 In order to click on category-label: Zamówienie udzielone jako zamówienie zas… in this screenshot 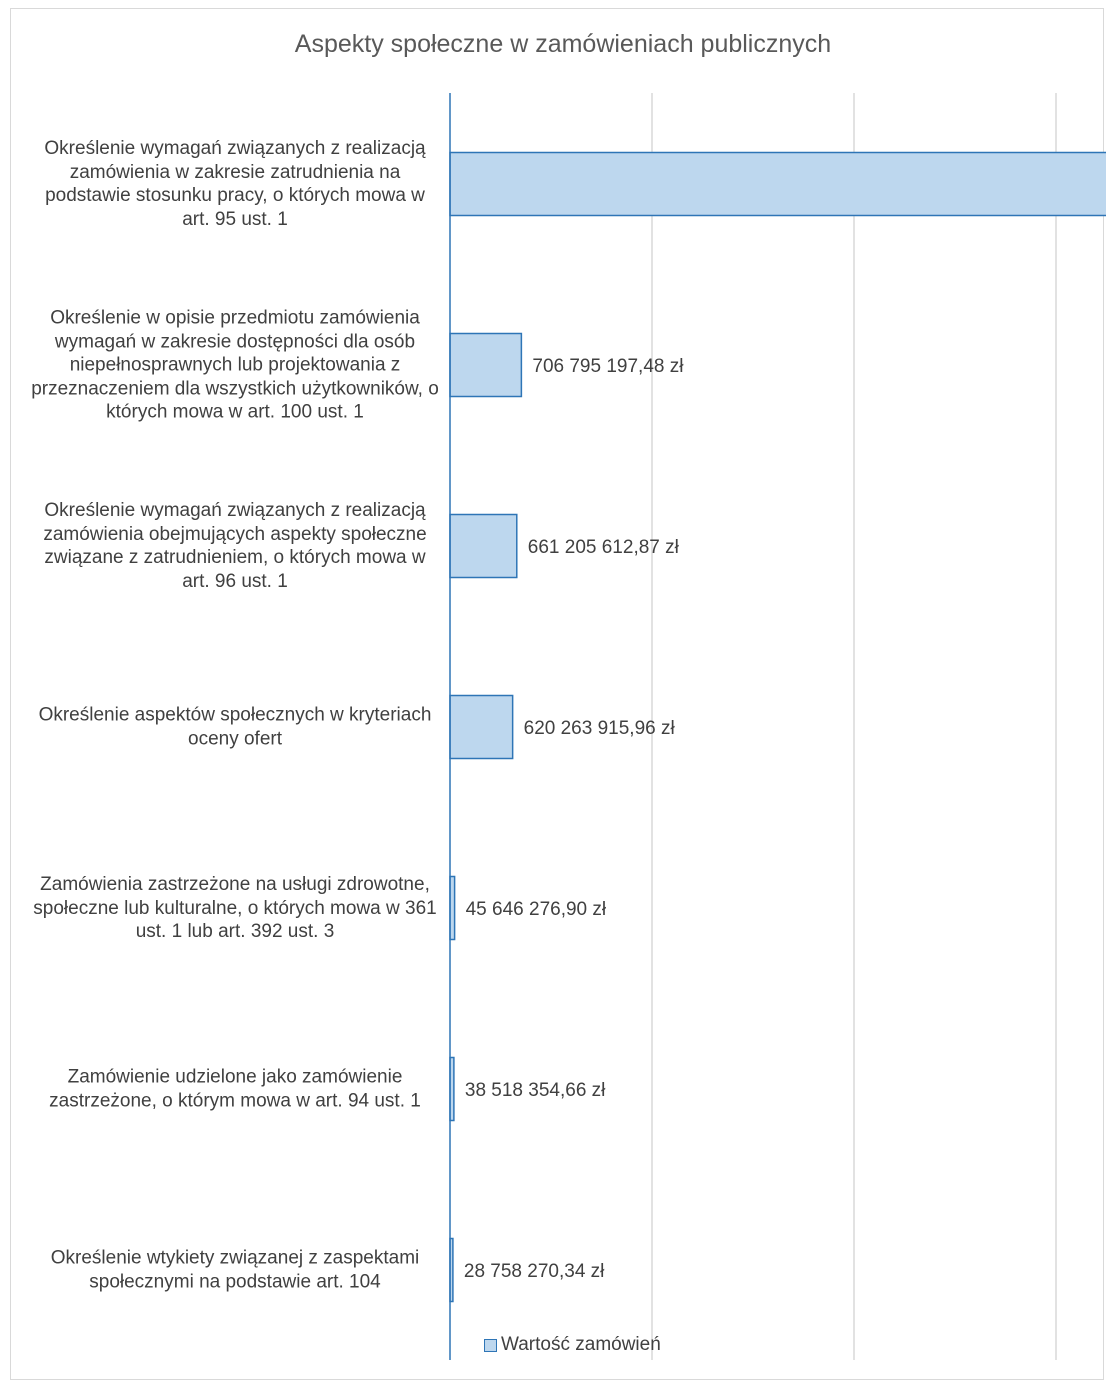, I will do `click(235, 1089)`.